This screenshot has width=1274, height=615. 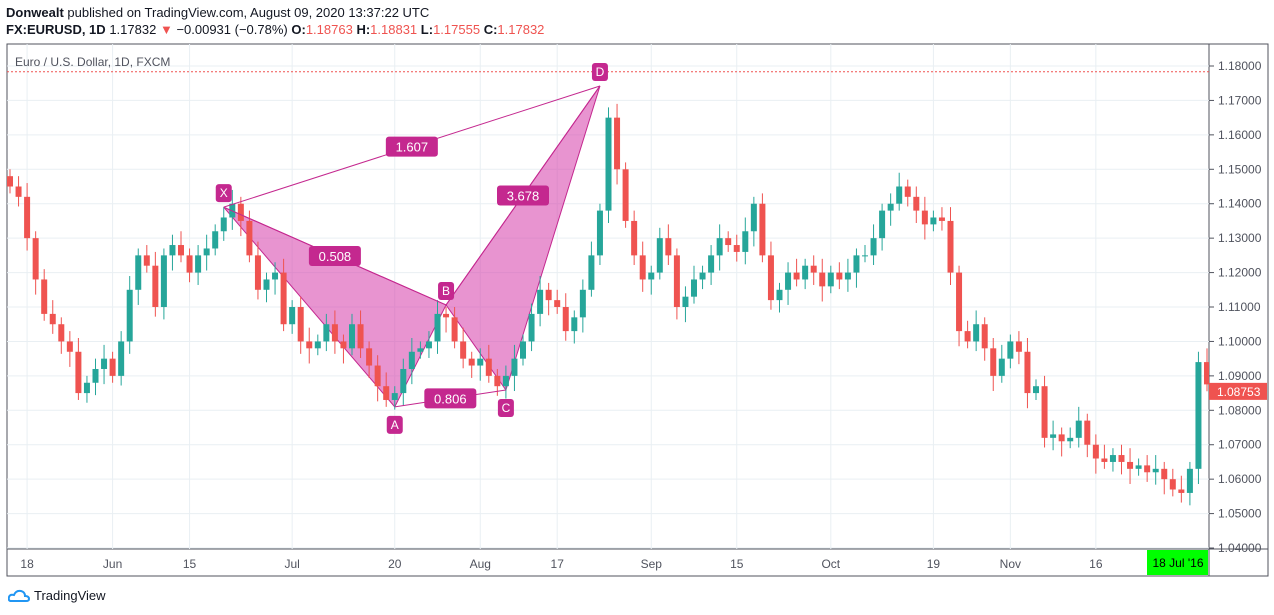 I want to click on high-label: H:, so click(x=363, y=29).